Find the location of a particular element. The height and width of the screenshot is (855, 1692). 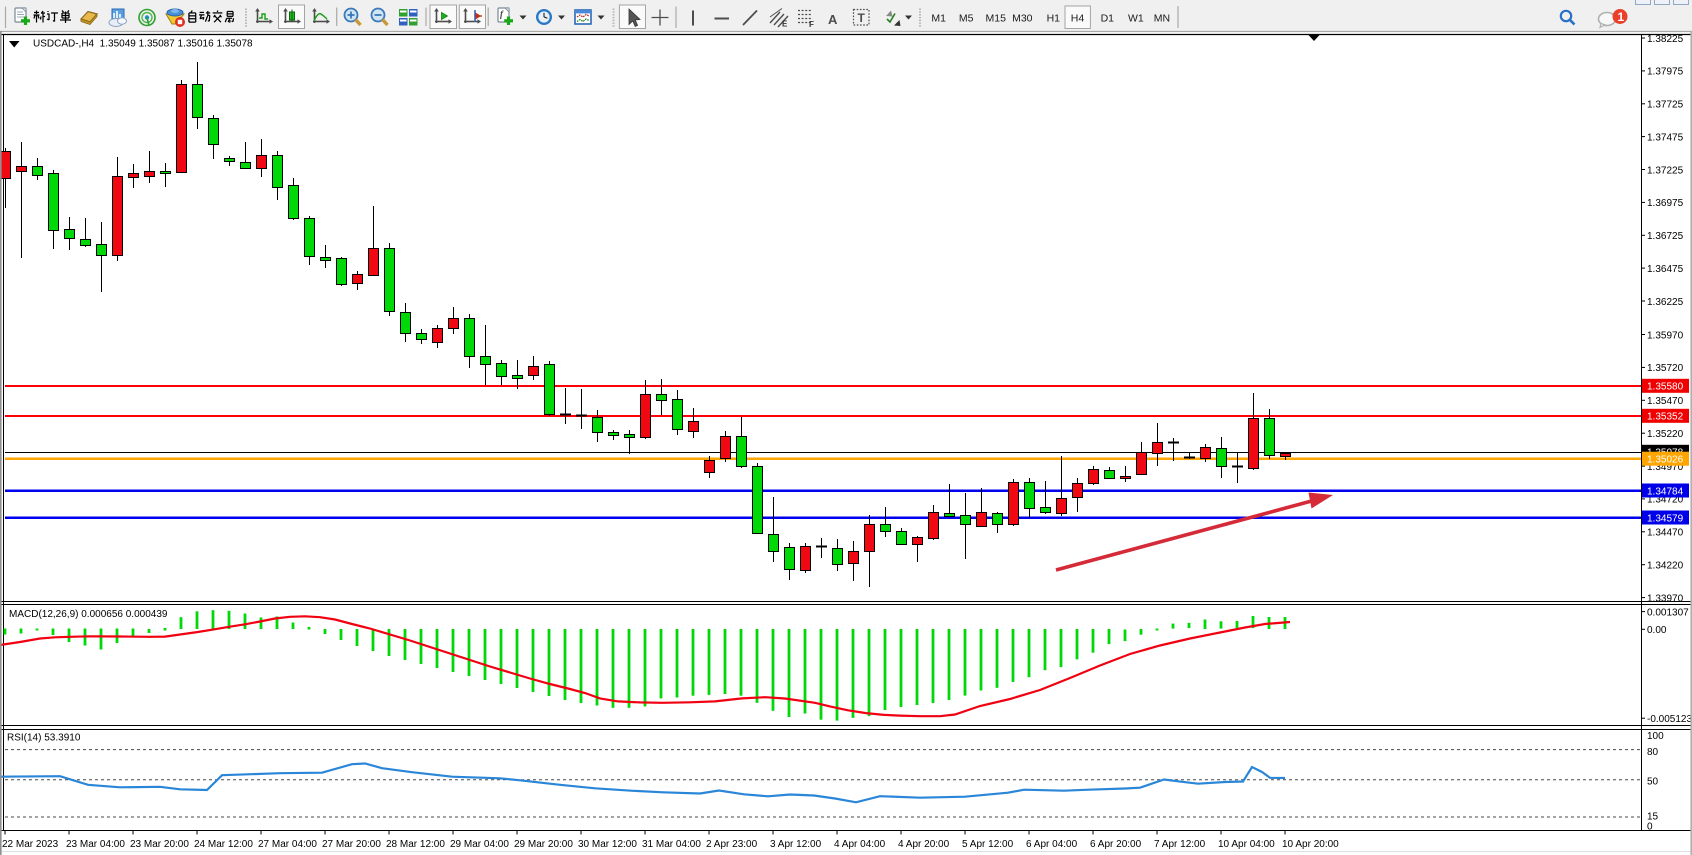

svg-text: MN is located at coordinates (1162, 19).